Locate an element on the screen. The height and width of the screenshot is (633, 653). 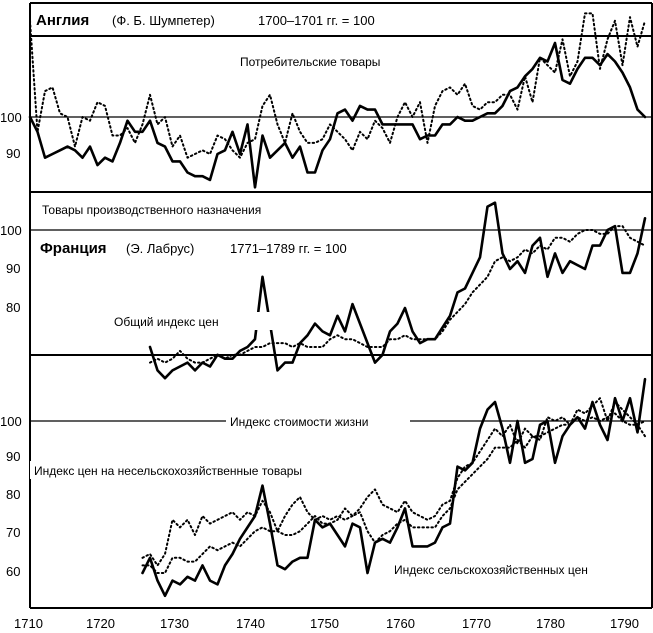
england-title: Англия is located at coordinates (62, 20).